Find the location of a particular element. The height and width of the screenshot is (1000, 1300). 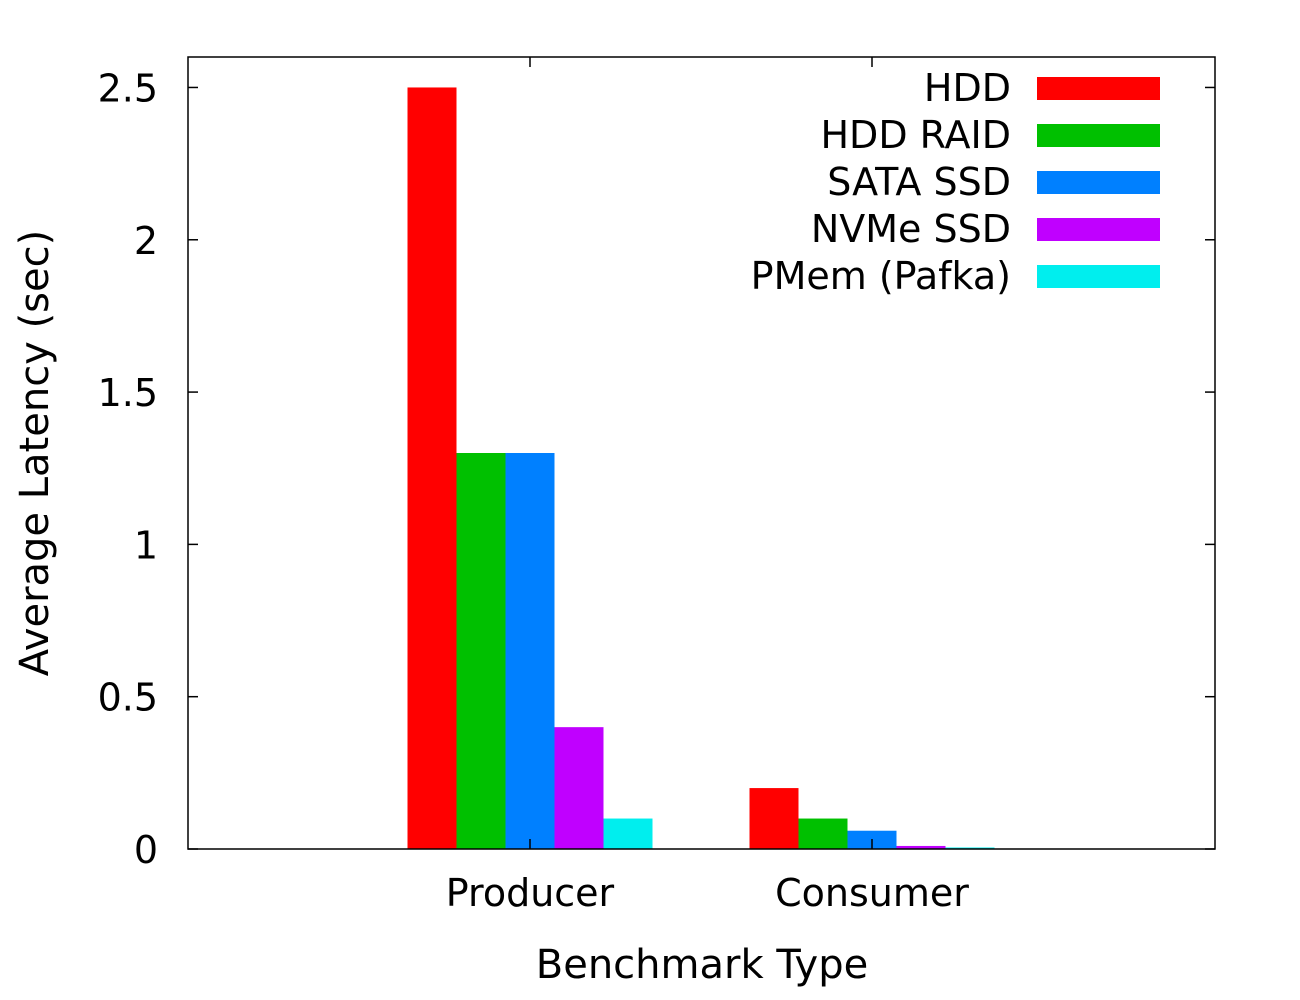

x-tick-label: Consumer is located at coordinates (872, 893).